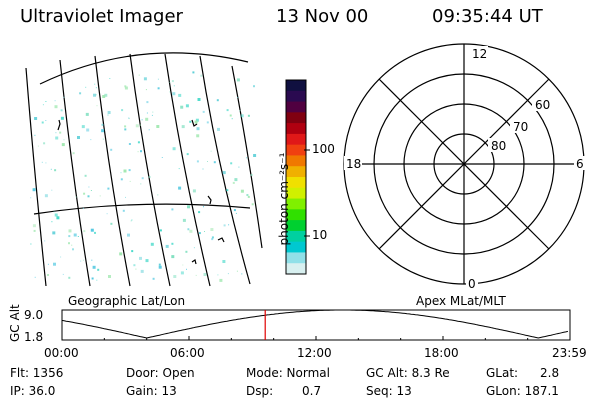  Describe the element at coordinates (314, 353) in the screenshot. I see `time-tick-2: 12:00` at that location.